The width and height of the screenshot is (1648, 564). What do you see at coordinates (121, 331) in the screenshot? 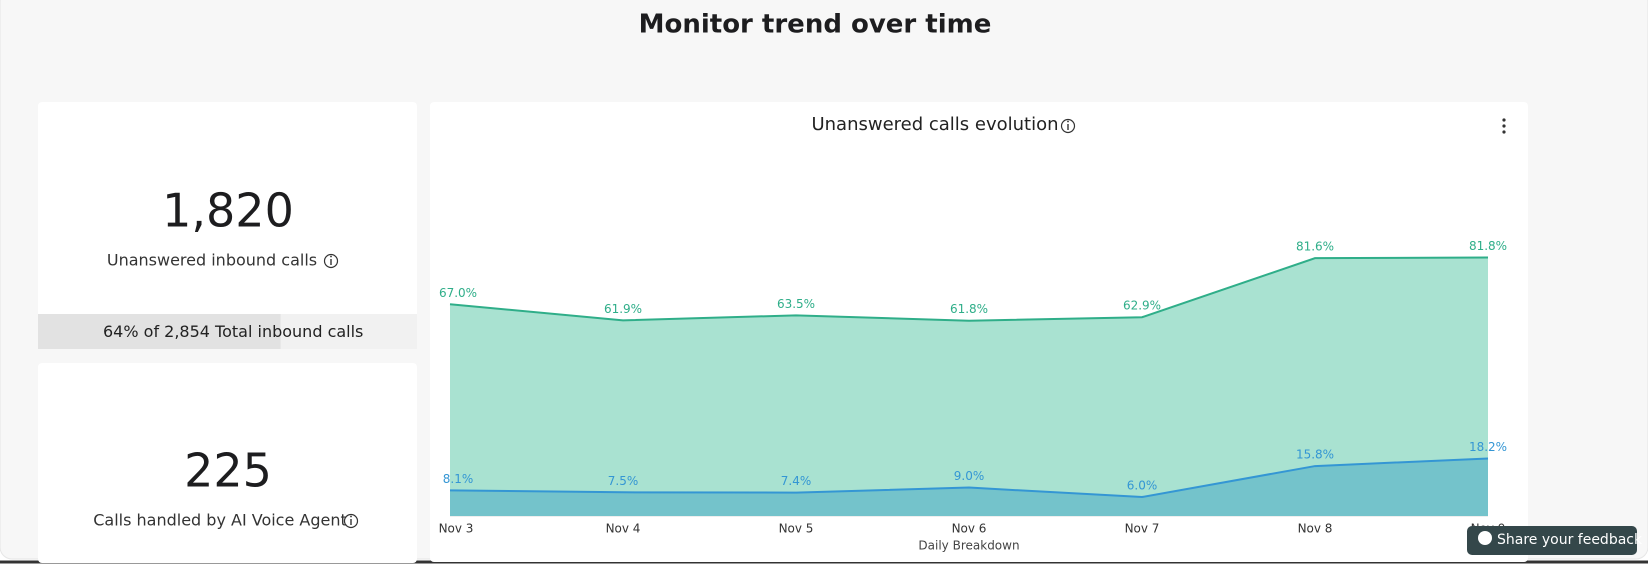
I see `share-percent: 64%` at bounding box center [121, 331].